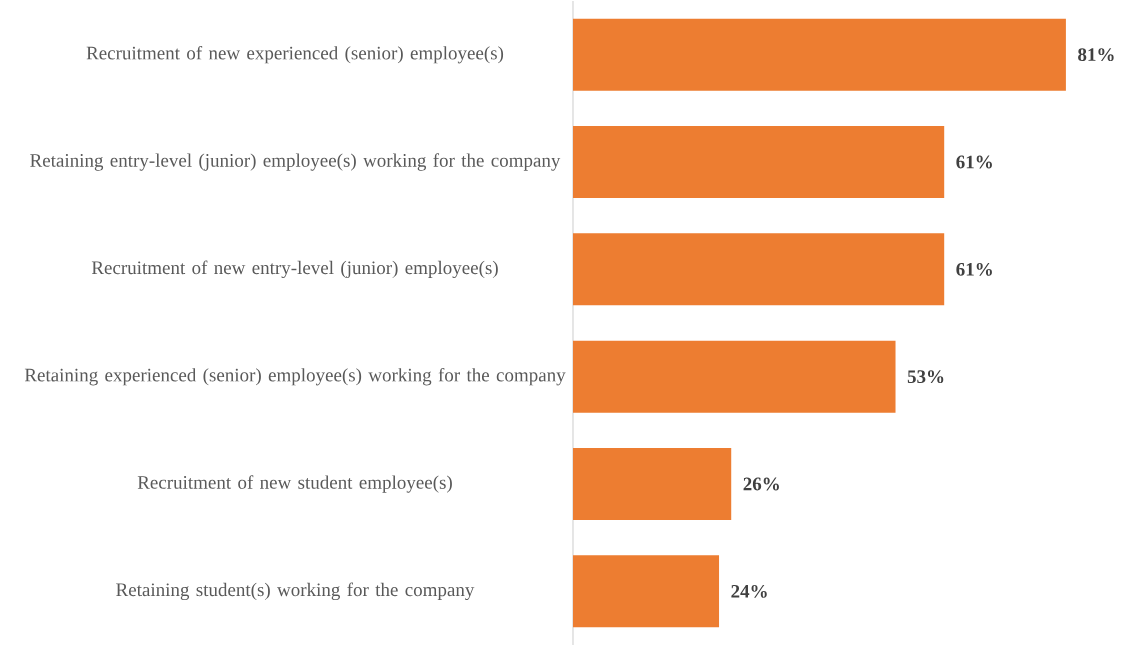 This screenshot has width=1130, height=647. I want to click on data-label: 53%, so click(925, 377).